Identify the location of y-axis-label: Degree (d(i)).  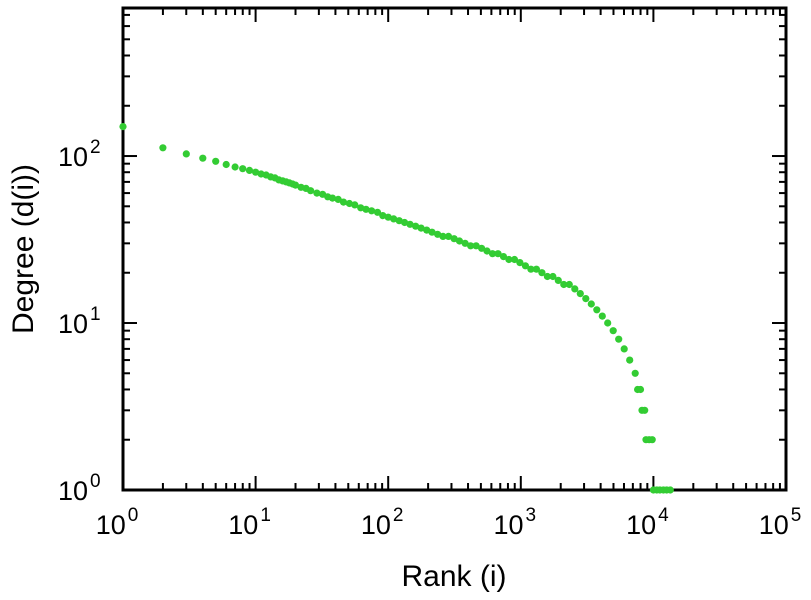
(23, 249).